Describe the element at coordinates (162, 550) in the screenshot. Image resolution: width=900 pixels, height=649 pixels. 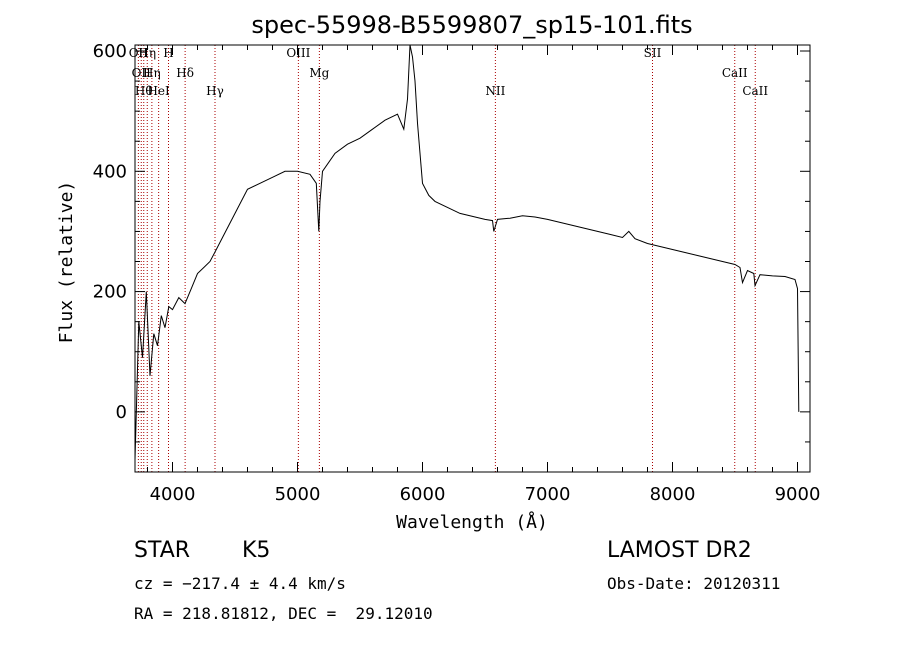
I see `object-type: STAR` at that location.